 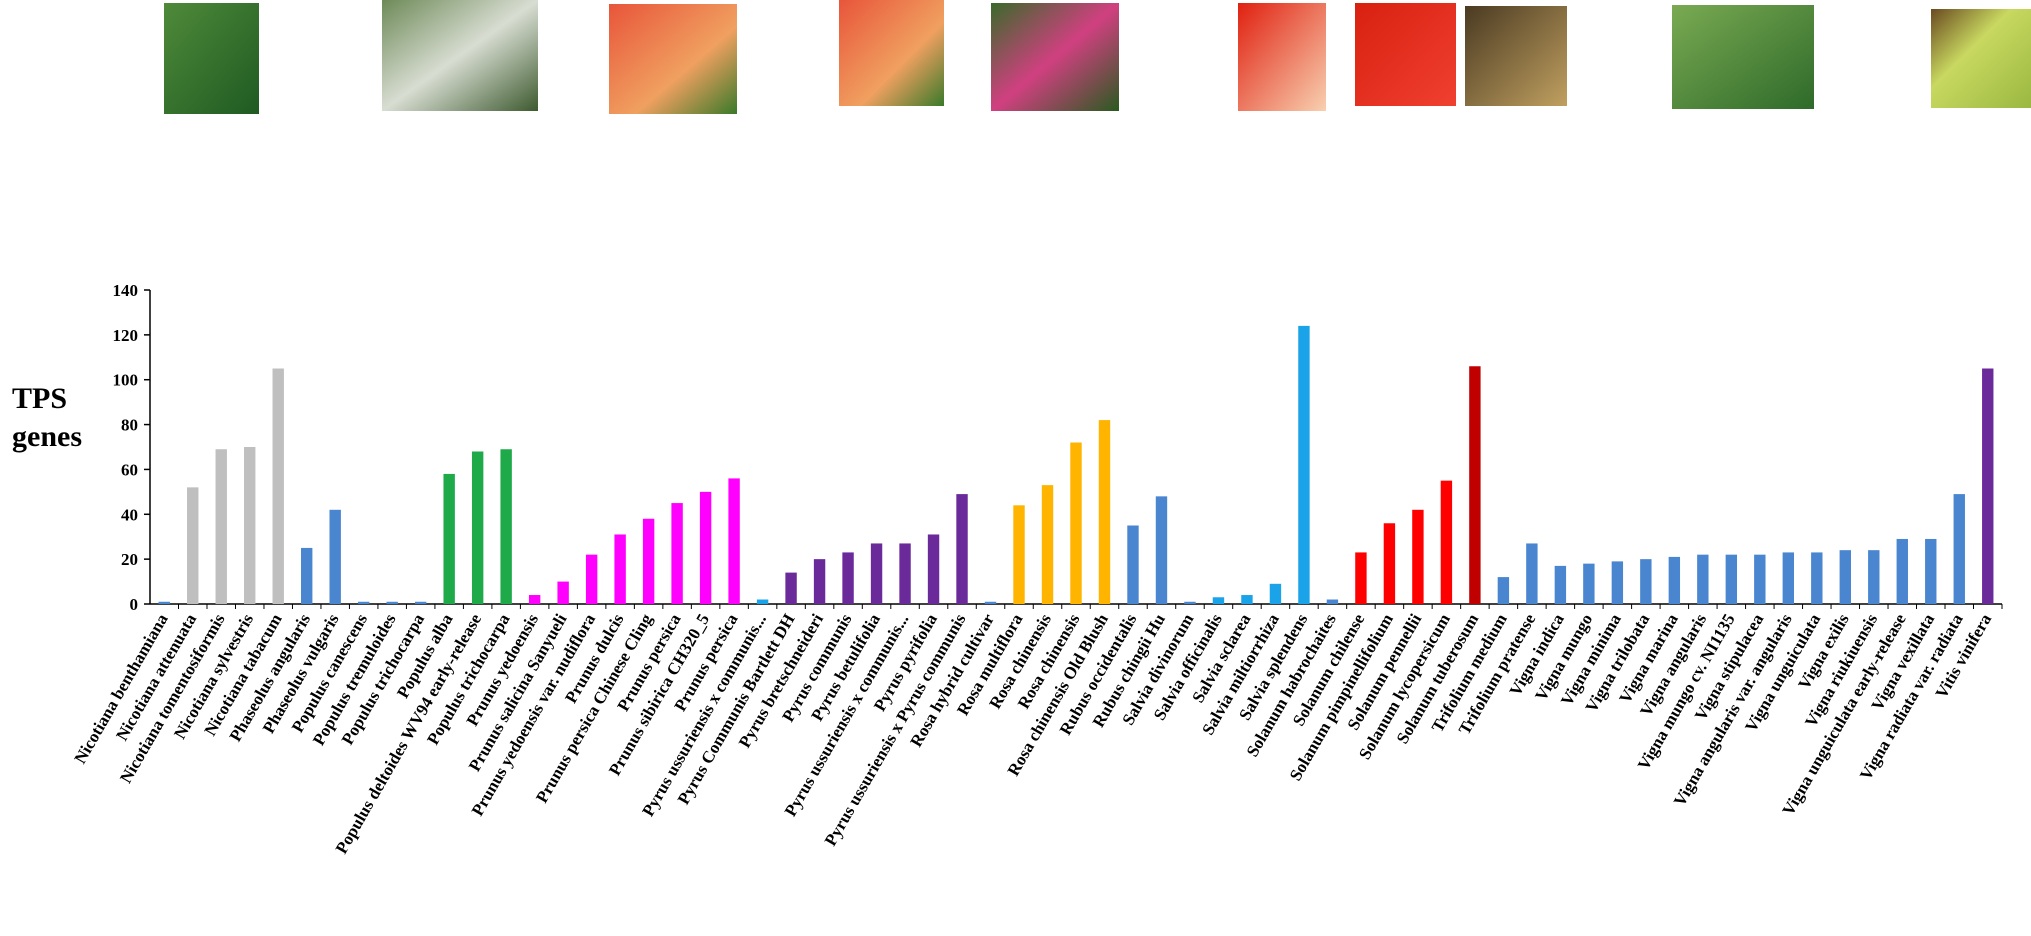 I want to click on photo-strip, so click(x=1097, y=57).